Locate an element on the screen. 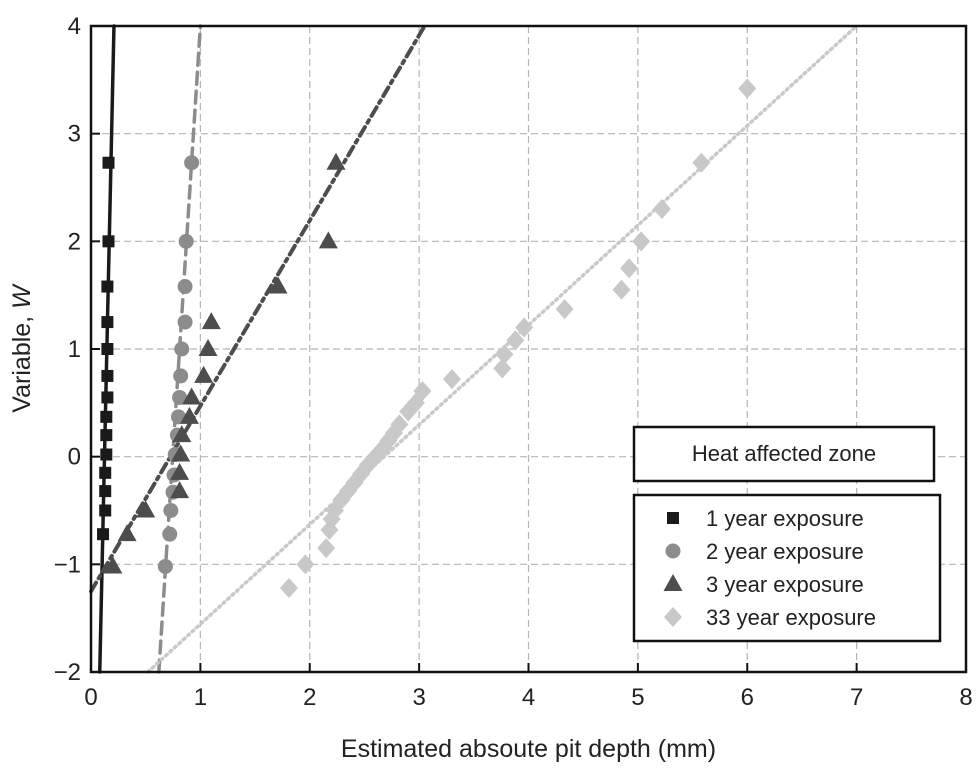  legend-title-frame is located at coordinates (784, 454).